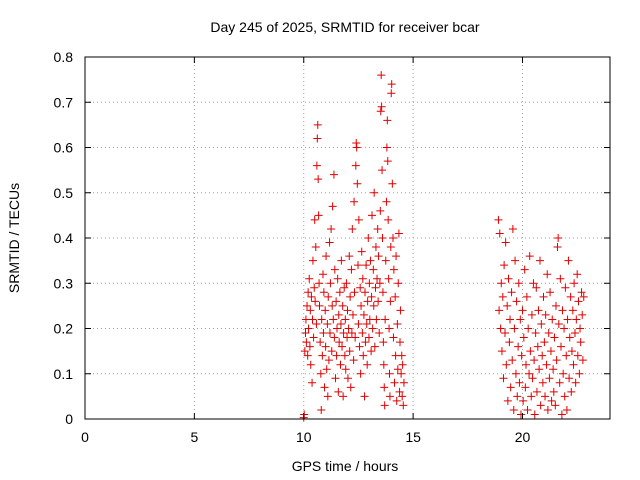  I want to click on y-tick-label: 0.8, so click(64, 57).